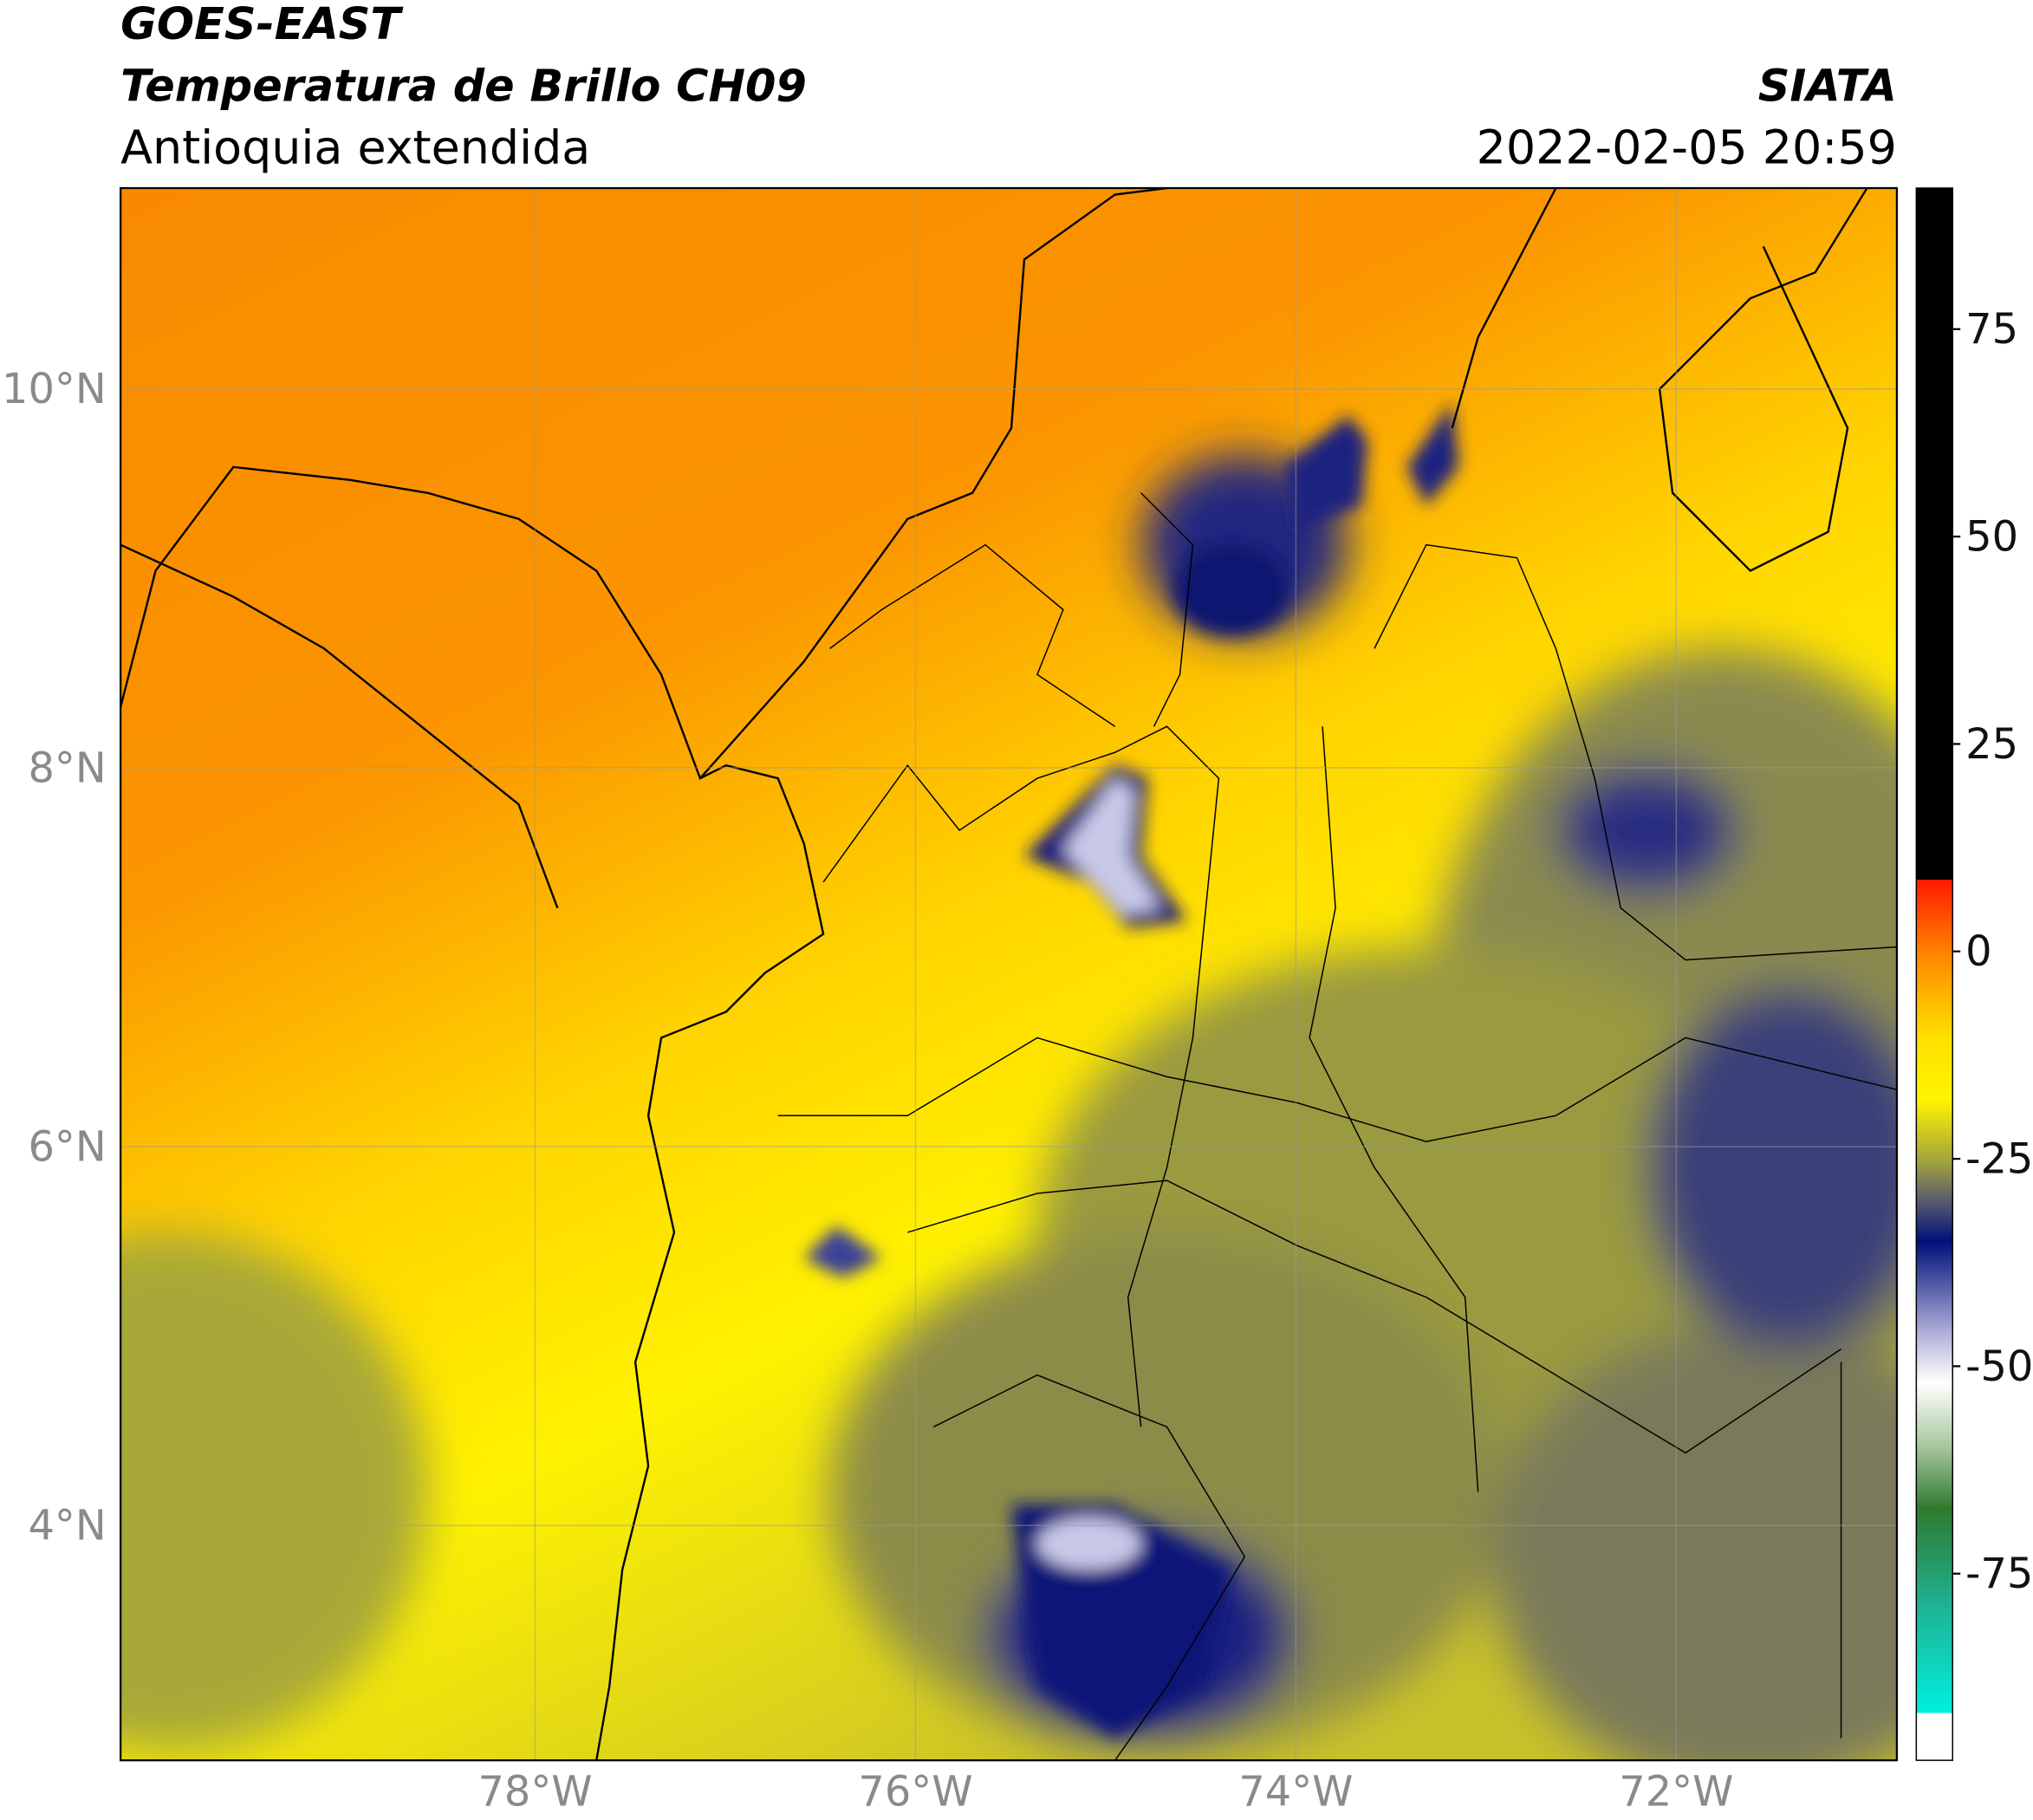 The width and height of the screenshot is (2033, 1820). I want to click on region: Antioquia extendida, so click(355, 147).